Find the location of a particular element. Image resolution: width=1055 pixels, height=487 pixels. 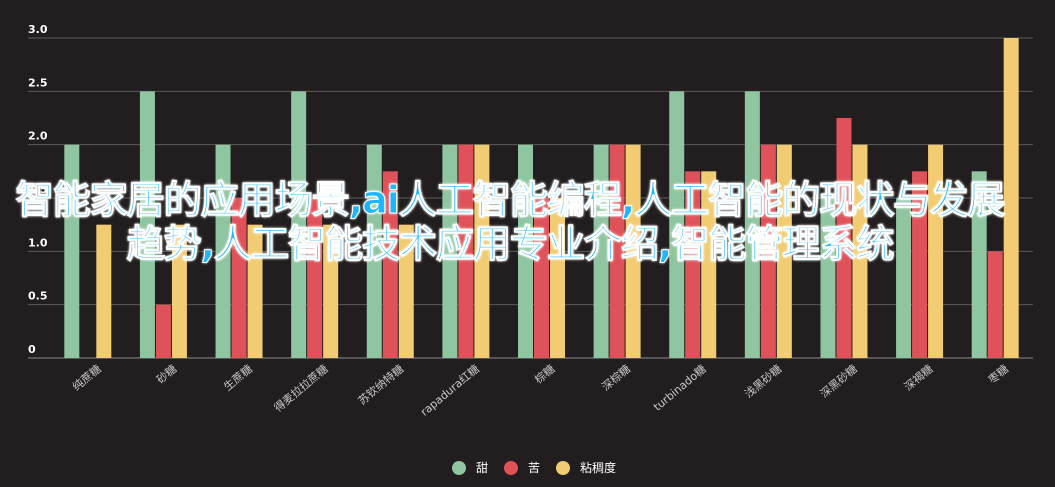

bar-苦-深褐糖 is located at coordinates (920, 264).